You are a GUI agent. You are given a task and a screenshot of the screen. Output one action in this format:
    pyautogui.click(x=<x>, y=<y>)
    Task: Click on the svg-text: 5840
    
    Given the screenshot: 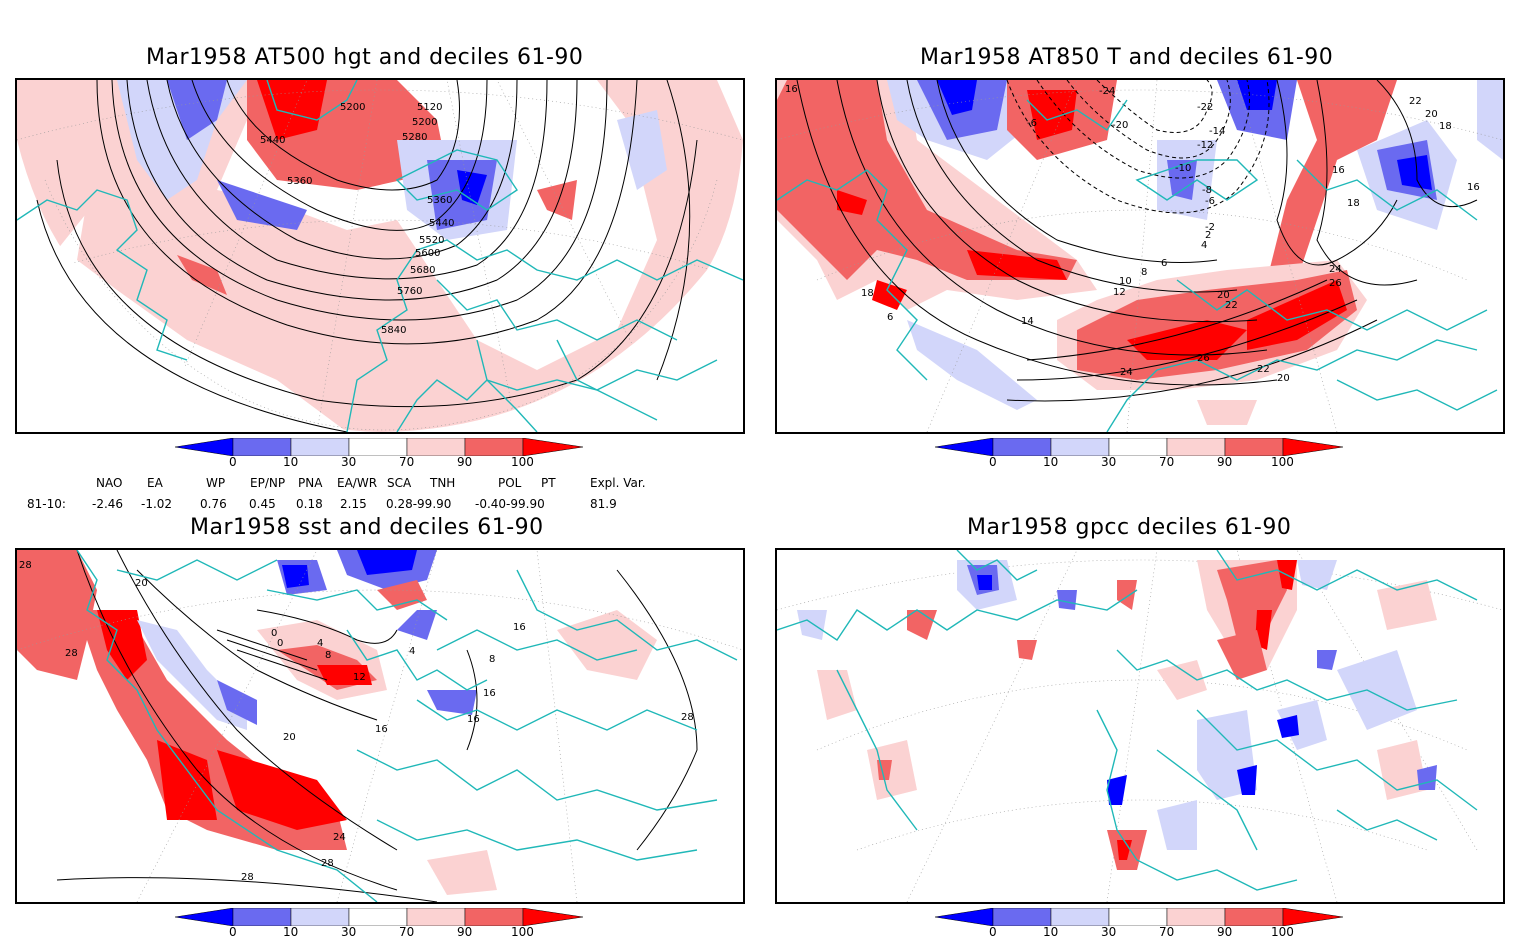 What is the action you would take?
    pyautogui.click(x=393, y=330)
    